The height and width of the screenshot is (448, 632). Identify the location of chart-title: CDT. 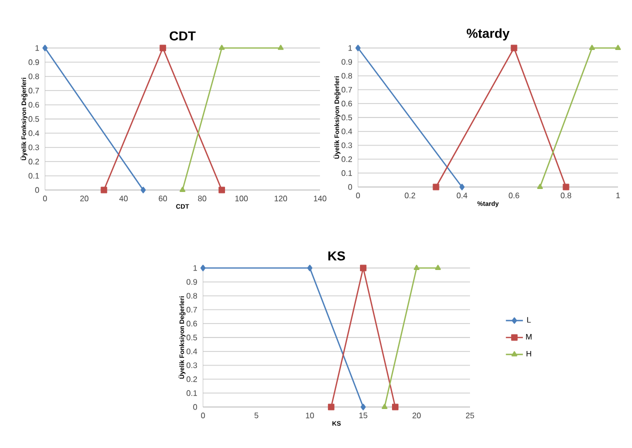
(183, 35).